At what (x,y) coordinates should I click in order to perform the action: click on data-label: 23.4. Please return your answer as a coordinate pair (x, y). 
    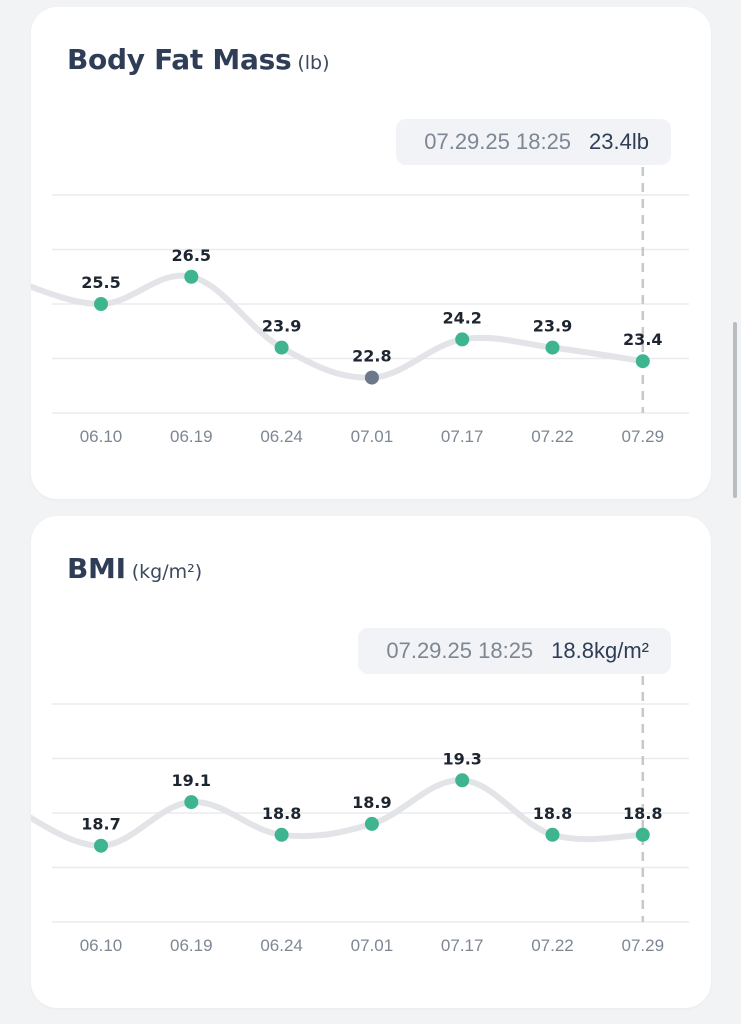
    Looking at the image, I should click on (642, 339).